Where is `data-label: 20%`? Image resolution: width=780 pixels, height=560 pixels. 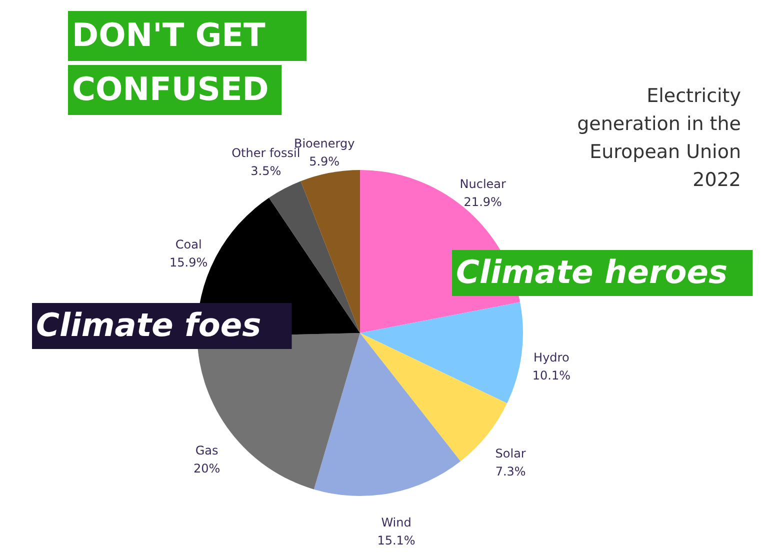 data-label: 20% is located at coordinates (206, 468).